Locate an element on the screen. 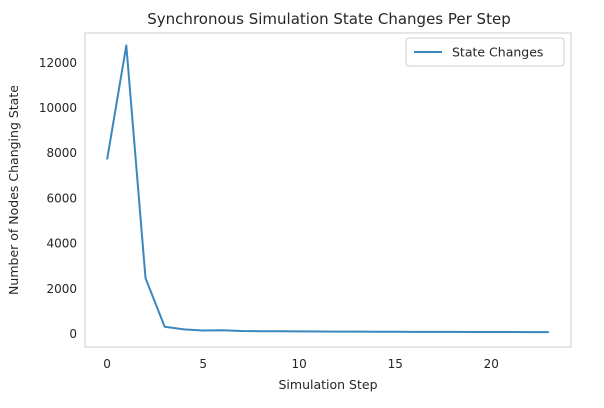  y-tick-label: 8000 is located at coordinates (61, 153).